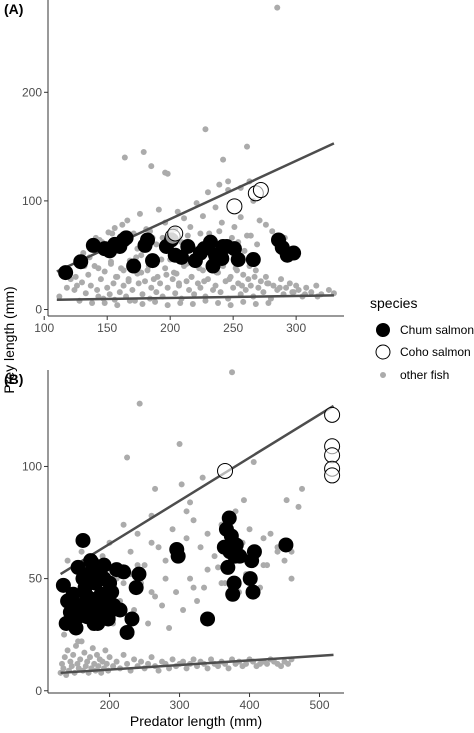 This screenshot has height=733, width=474. I want to click on y-axis-label: Prey length (mm), so click(9, 339).